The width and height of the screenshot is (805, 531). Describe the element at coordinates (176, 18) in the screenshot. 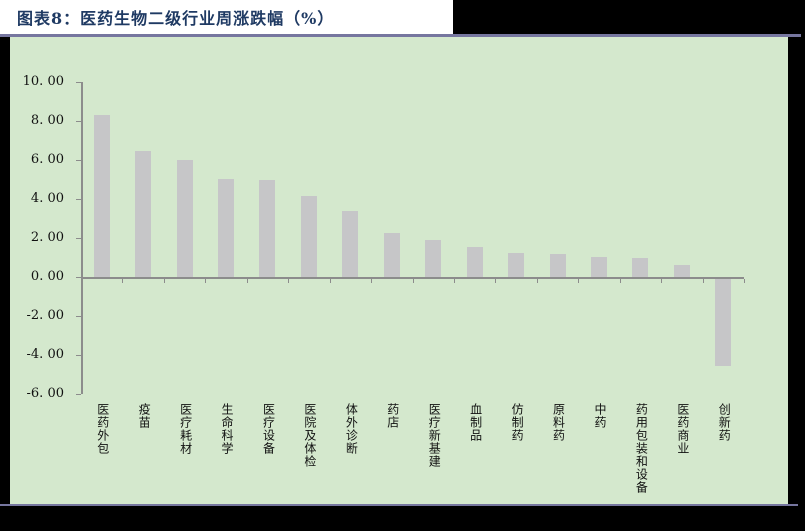

I see `chart-title: 图表8：医药生物二级行业周涨跌幅（%）` at that location.